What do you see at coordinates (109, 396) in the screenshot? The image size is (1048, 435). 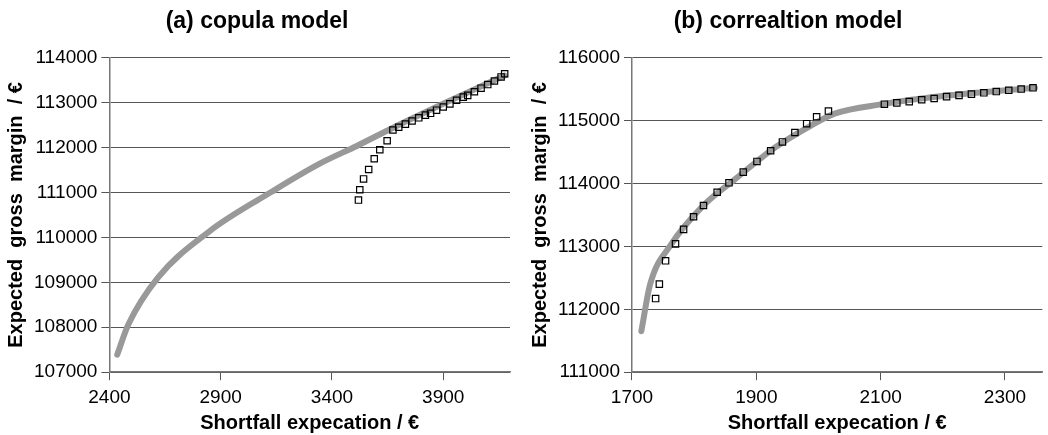 I see `x-tick-label: 2400` at bounding box center [109, 396].